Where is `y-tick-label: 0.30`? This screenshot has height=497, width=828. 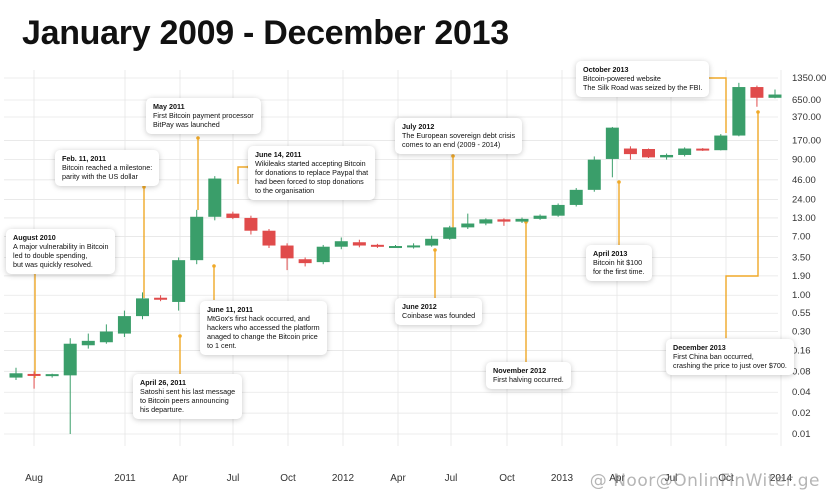
y-tick-label: 0.30 is located at coordinates (801, 332).